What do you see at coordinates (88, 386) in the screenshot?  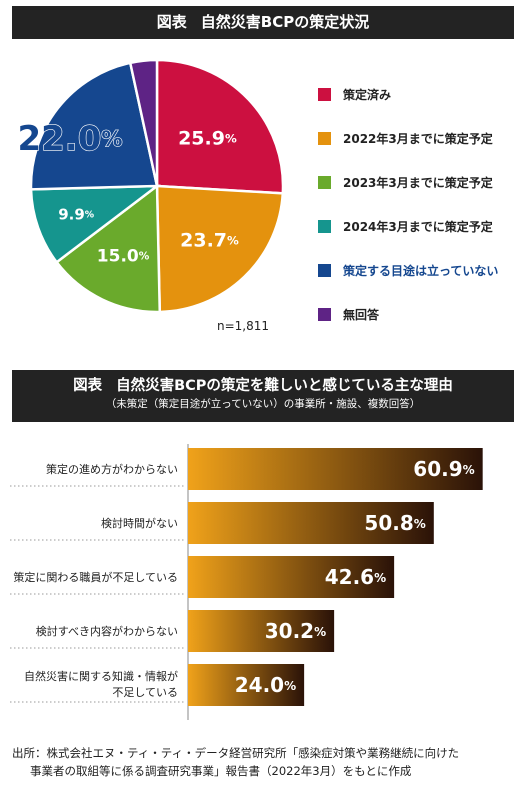 I see `bar-chart-title-prefix: 図表` at bounding box center [88, 386].